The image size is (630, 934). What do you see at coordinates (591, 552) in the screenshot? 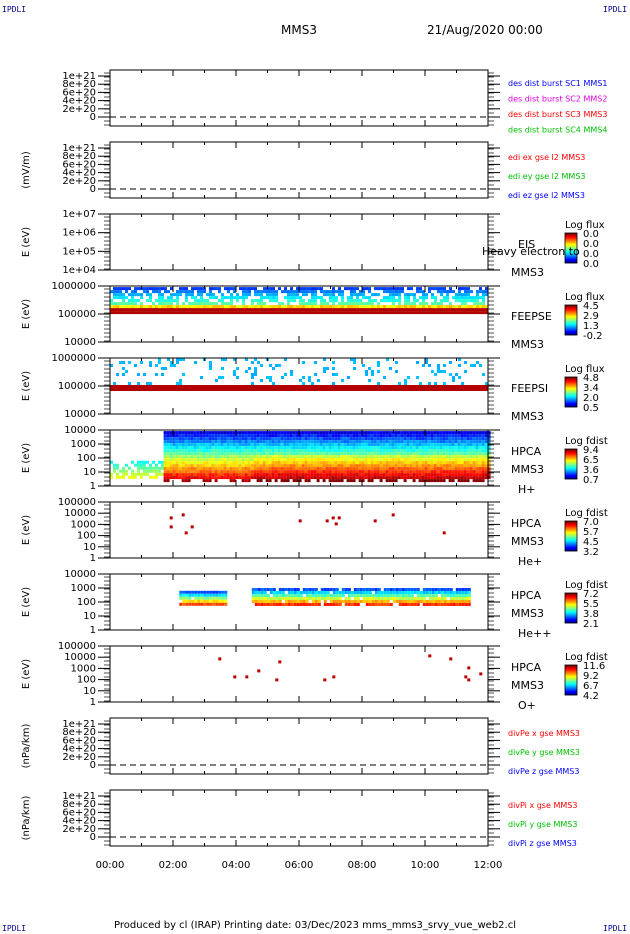
I see `colorbar-tick-label: 3.2` at bounding box center [591, 552].